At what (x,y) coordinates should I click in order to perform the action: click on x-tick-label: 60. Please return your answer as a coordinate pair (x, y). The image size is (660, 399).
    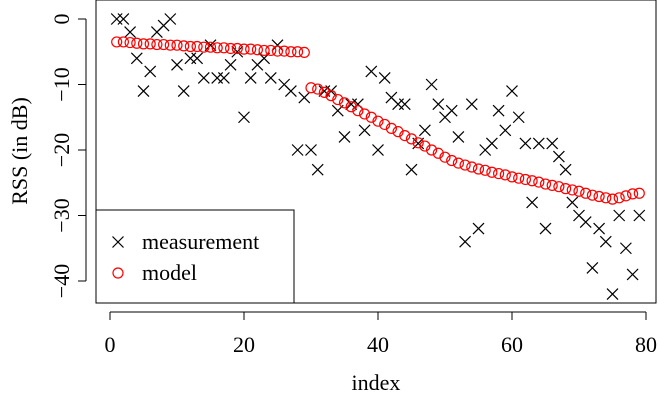
    Looking at the image, I should click on (512, 344).